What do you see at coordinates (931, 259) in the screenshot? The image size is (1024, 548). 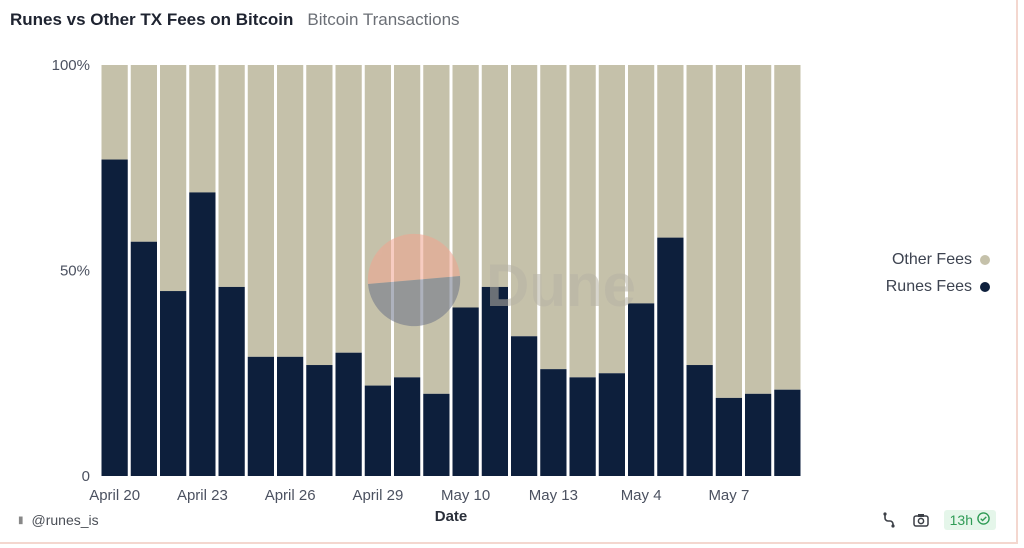 I see `legend-label-other-fees: Other Fees` at bounding box center [931, 259].